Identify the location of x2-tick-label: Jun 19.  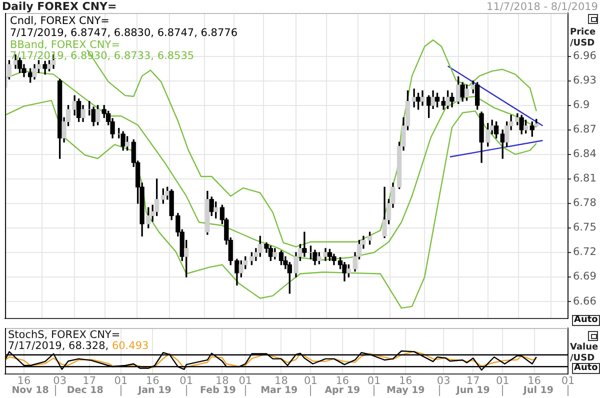
(472, 390).